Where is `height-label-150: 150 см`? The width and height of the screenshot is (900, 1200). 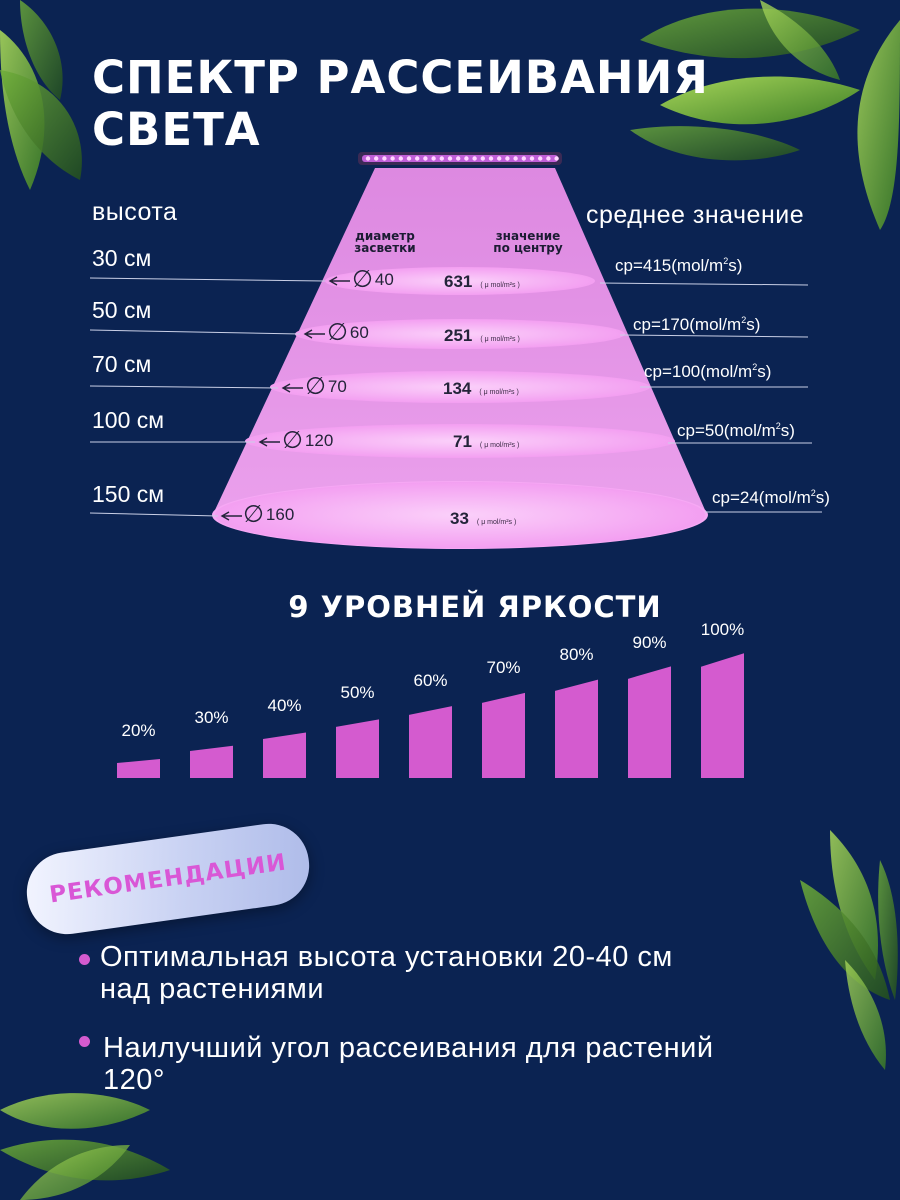
height-label-150: 150 см is located at coordinates (128, 494).